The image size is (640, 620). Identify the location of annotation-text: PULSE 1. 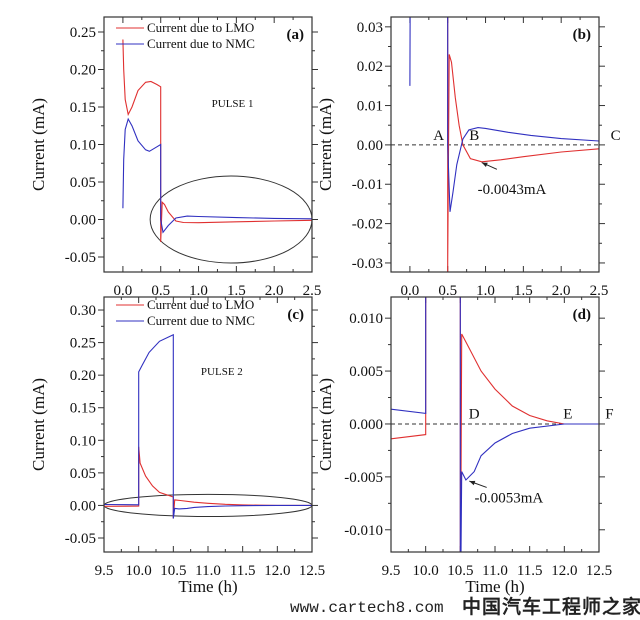
(233, 104).